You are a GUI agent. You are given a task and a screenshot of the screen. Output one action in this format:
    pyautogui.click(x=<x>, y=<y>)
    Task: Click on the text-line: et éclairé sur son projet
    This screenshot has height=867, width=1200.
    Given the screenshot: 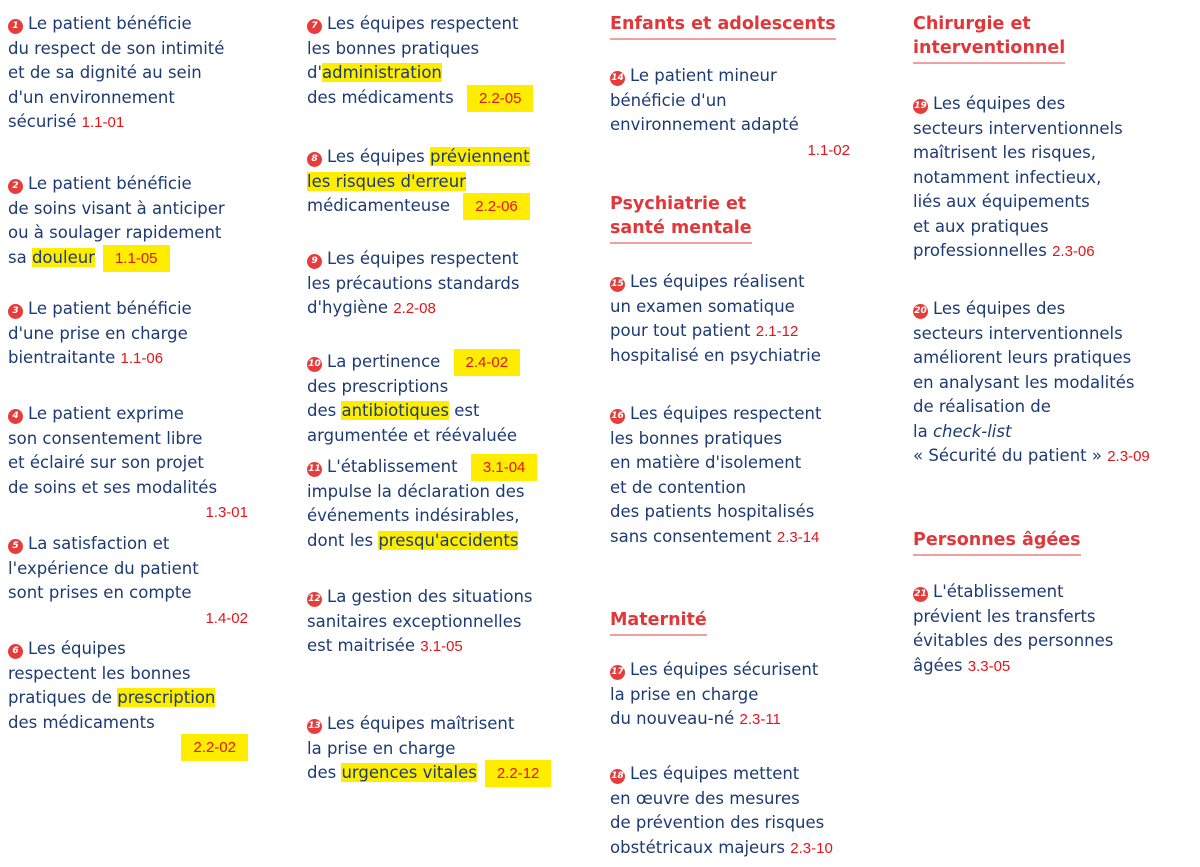 What is the action you would take?
    pyautogui.click(x=128, y=463)
    